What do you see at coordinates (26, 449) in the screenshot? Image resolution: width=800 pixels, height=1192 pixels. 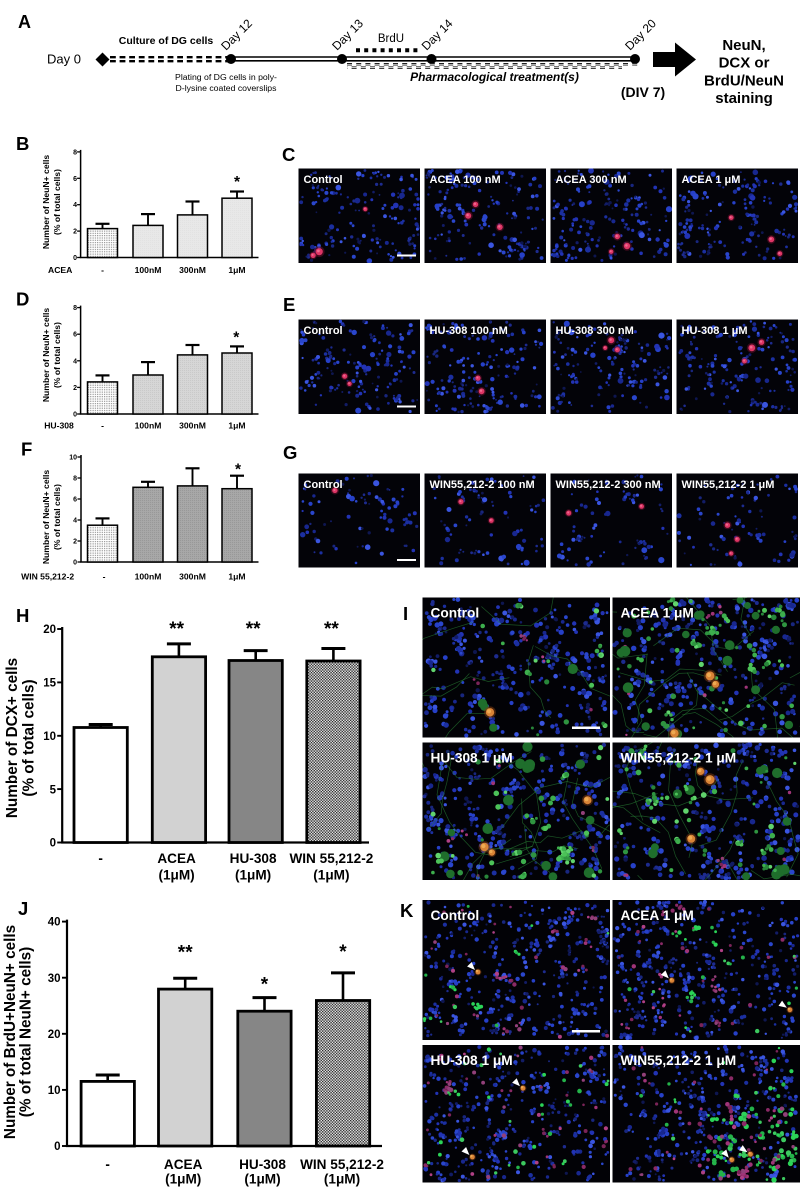 I see `svg-text: F` at bounding box center [26, 449].